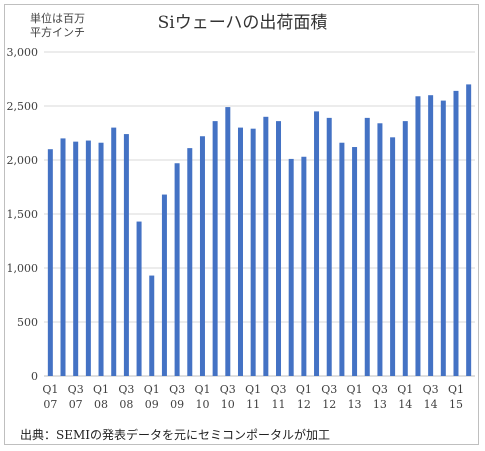 This screenshot has height=451, width=485. I want to click on y-tick-label: 3,000, so click(23, 52).